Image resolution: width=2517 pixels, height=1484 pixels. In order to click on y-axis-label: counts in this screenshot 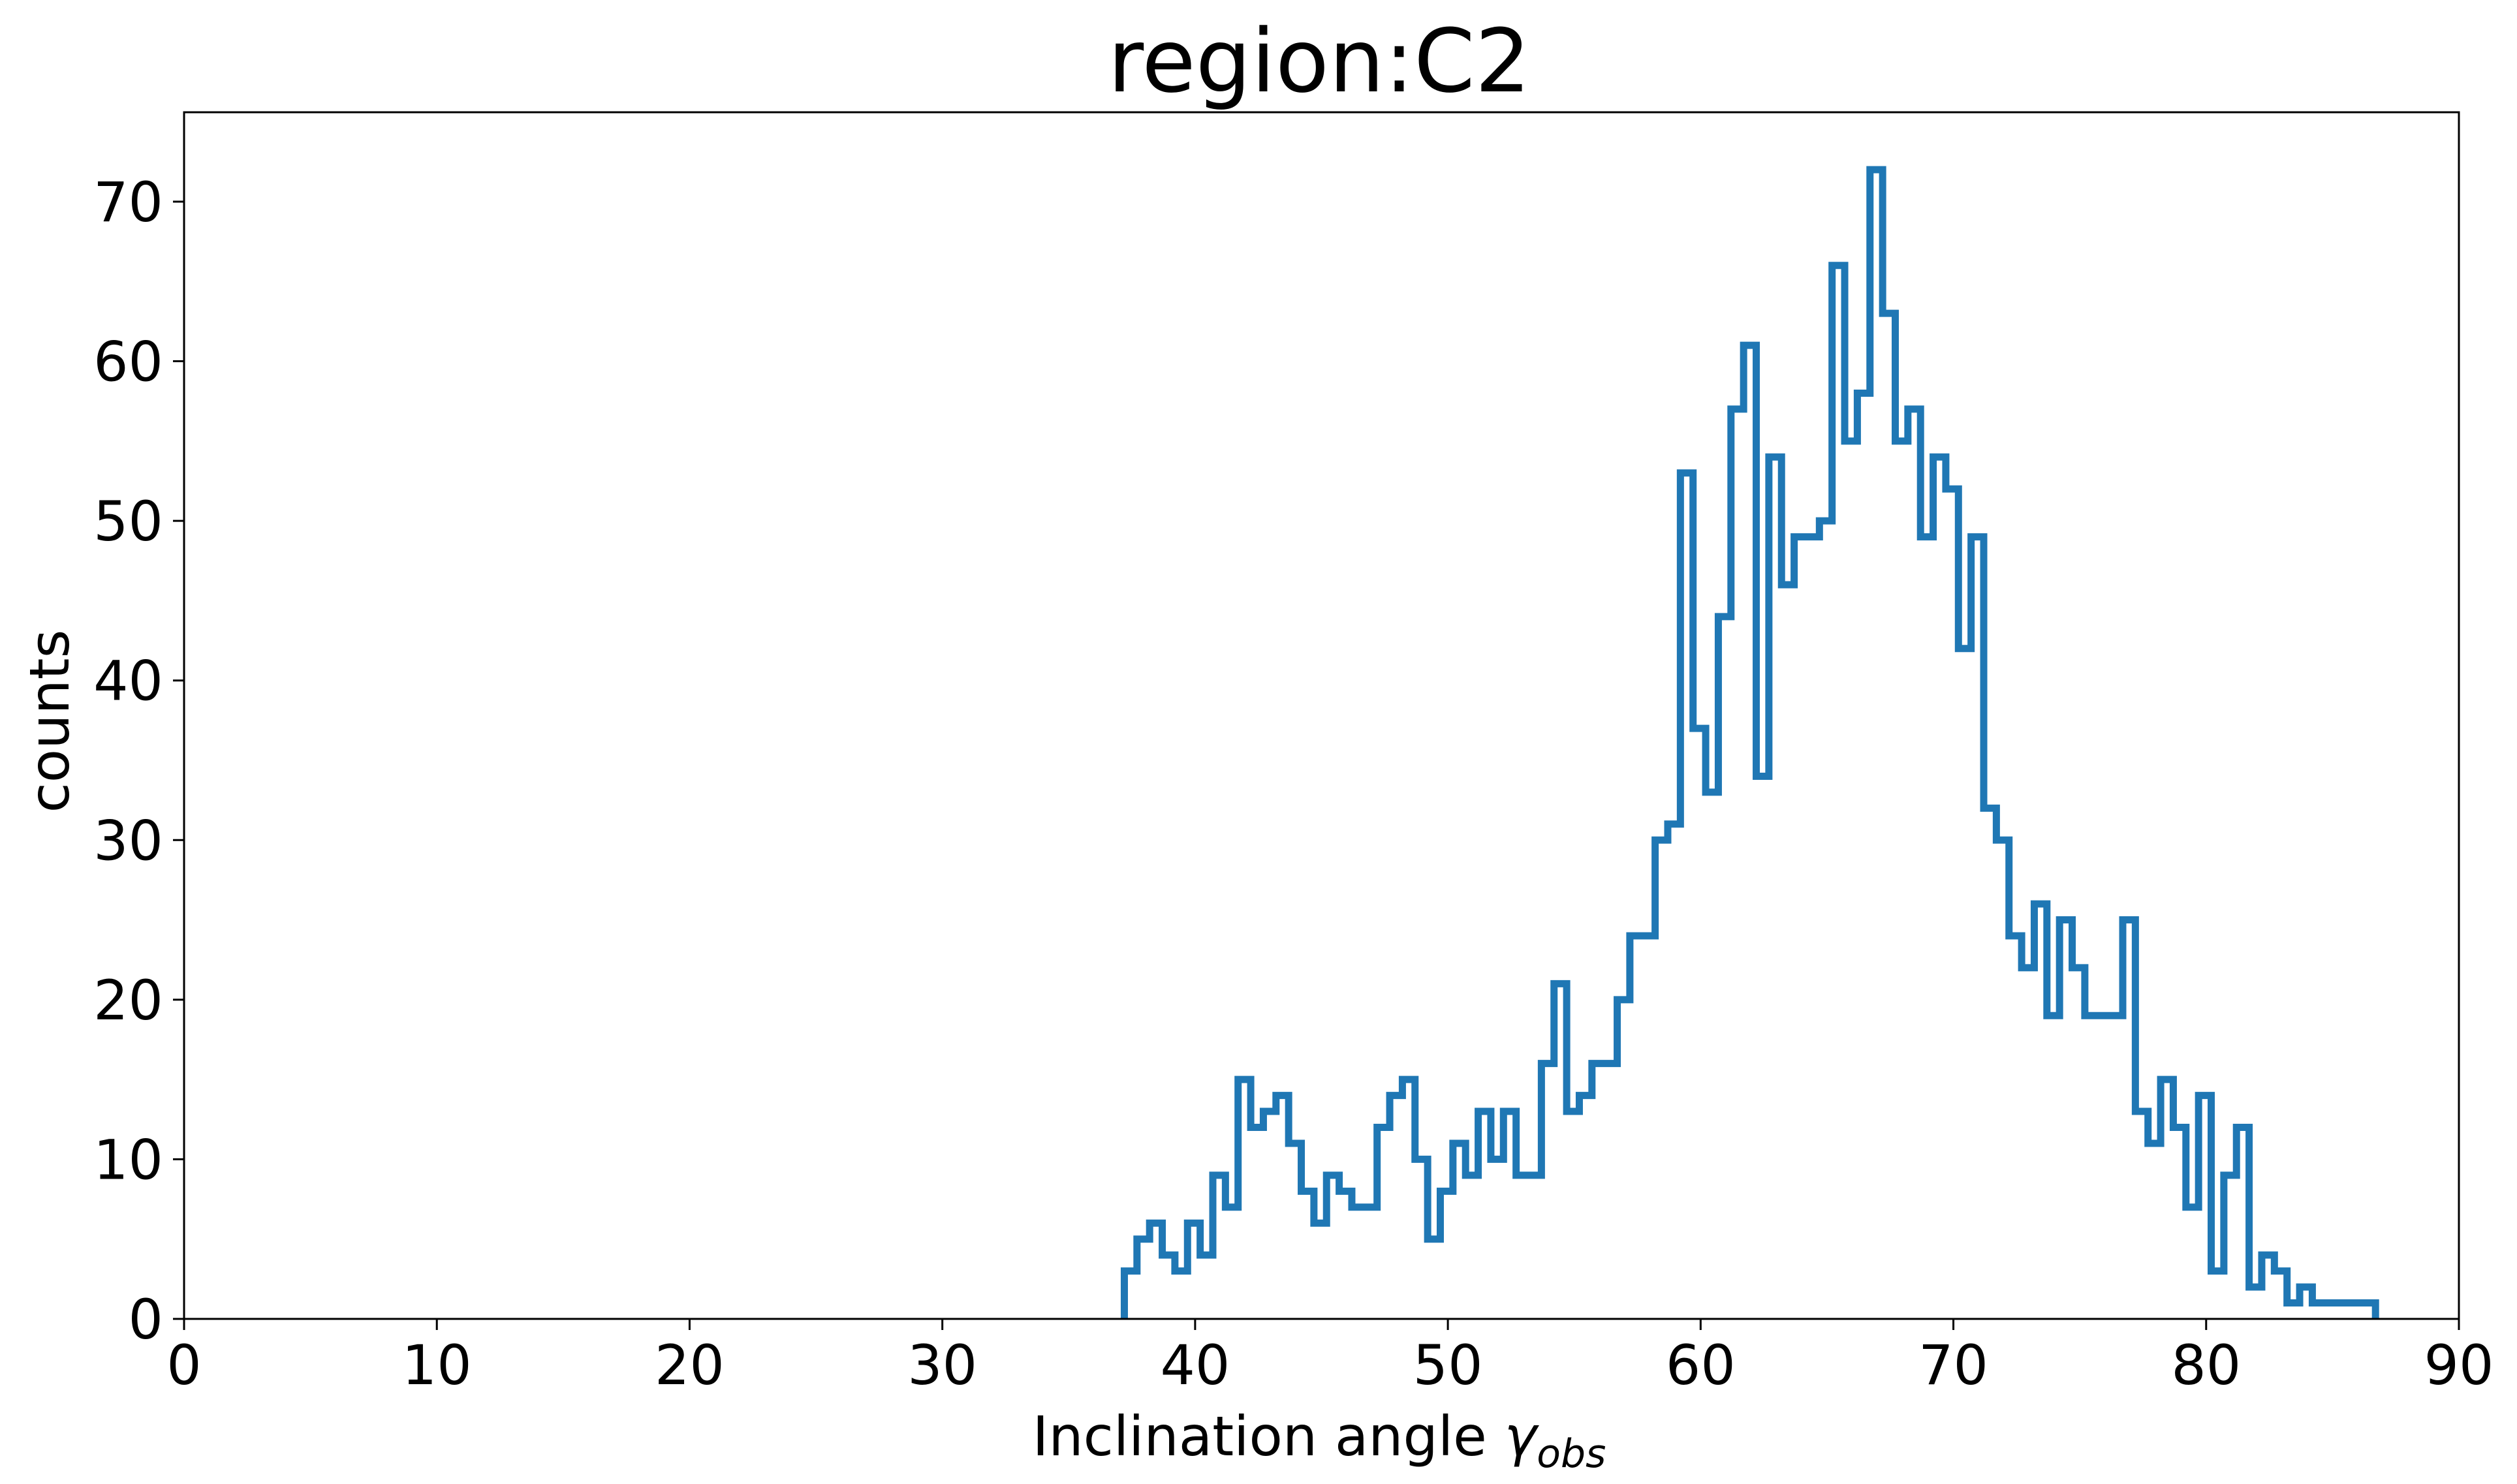, I will do `click(50, 721)`.